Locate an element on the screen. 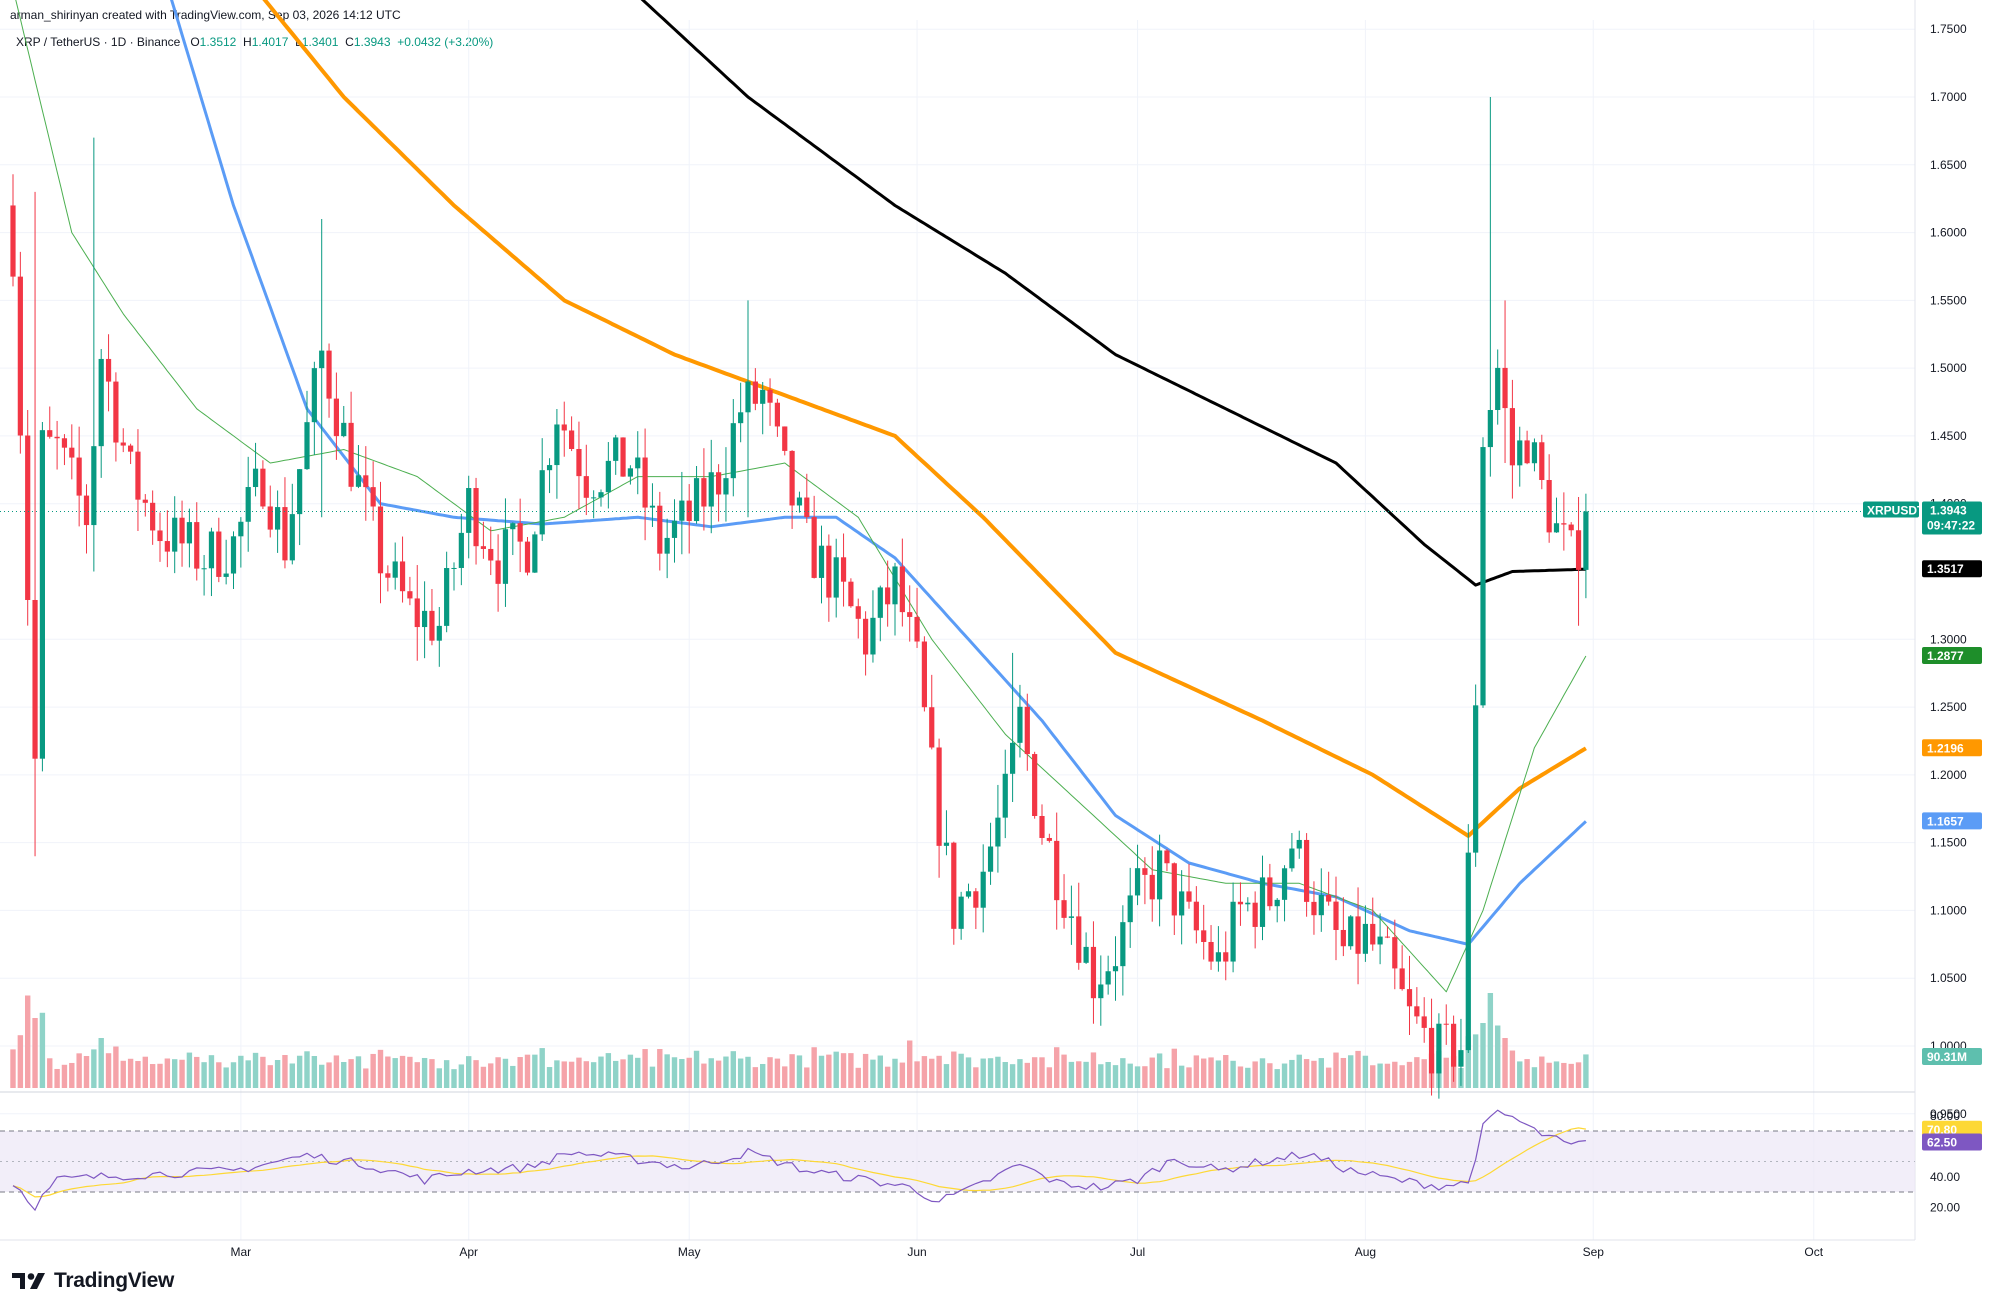  price-tick-label: 1.7000 is located at coordinates (1948, 97).